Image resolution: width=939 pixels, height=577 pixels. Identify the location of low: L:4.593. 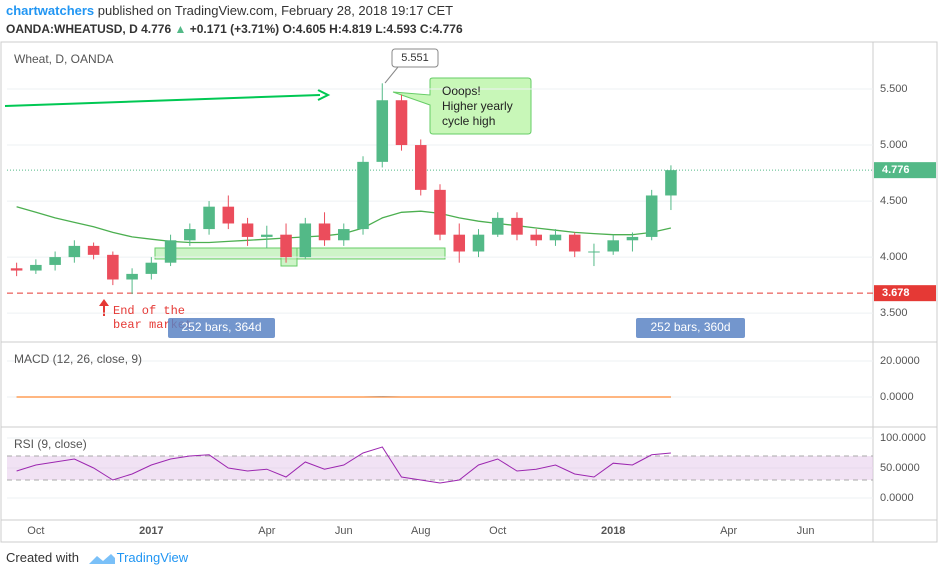
(396, 29).